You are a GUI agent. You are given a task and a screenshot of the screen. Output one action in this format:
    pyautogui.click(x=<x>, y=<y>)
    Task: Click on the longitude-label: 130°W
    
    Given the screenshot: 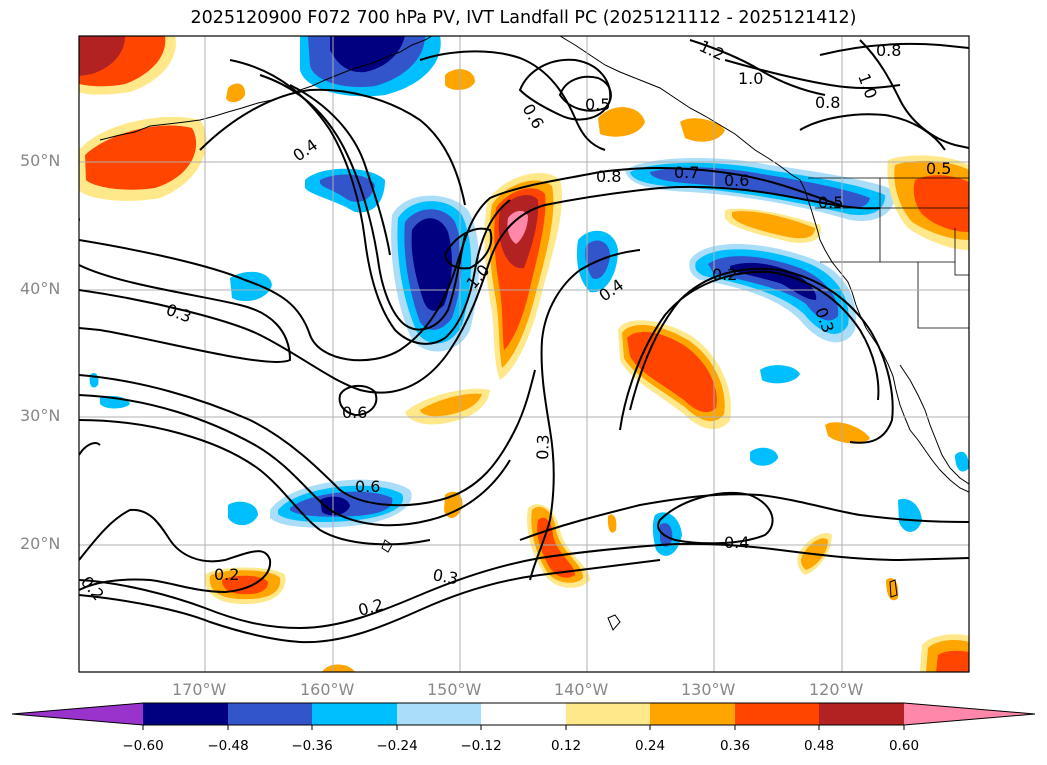 What is the action you would take?
    pyautogui.click(x=708, y=689)
    